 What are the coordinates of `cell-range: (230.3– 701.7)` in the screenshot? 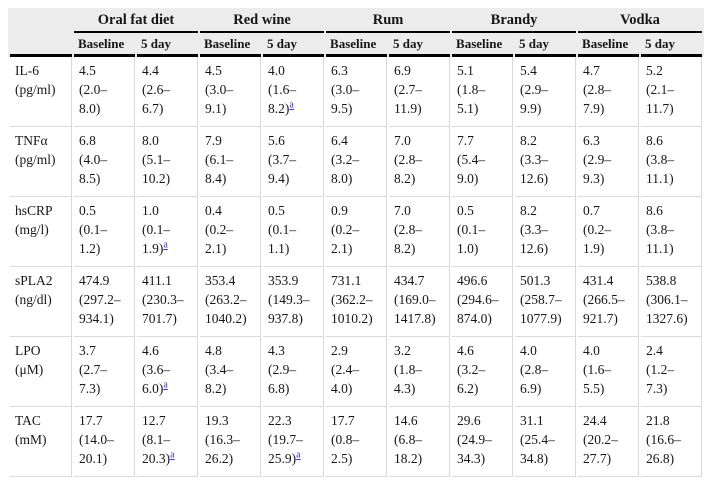 It's located at (163, 309).